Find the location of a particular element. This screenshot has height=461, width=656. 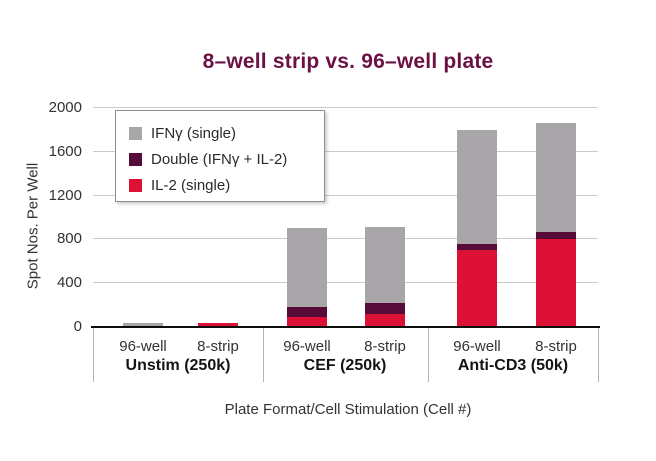

y-tick-label: 1600 is located at coordinates (65, 151).